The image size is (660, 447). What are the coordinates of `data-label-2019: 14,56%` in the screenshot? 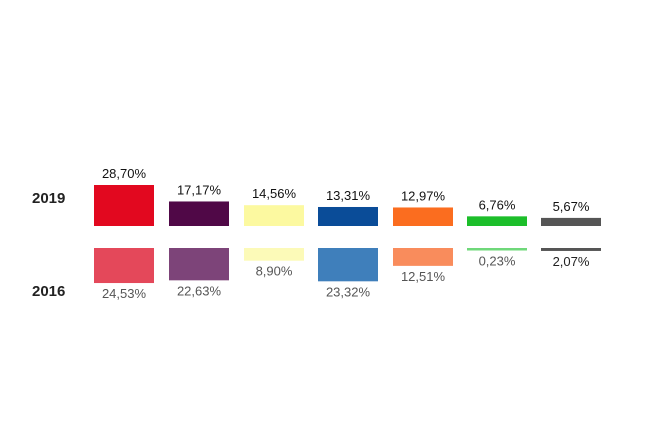 It's located at (274, 193).